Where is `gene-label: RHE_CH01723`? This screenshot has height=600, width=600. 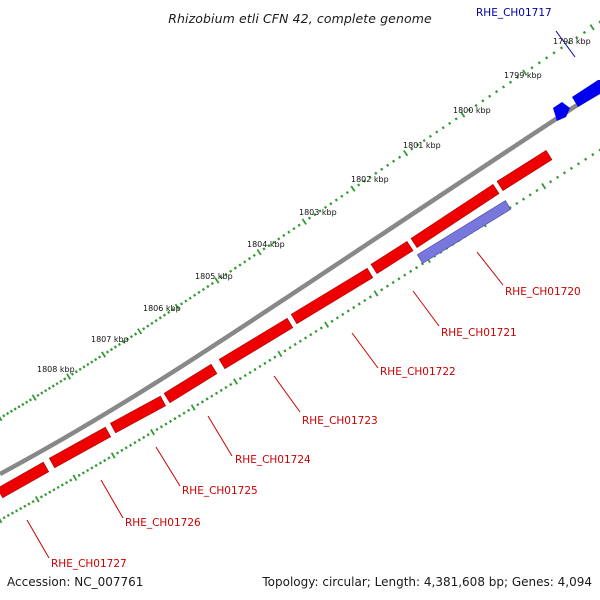
gene-label: RHE_CH01723 is located at coordinates (340, 421).